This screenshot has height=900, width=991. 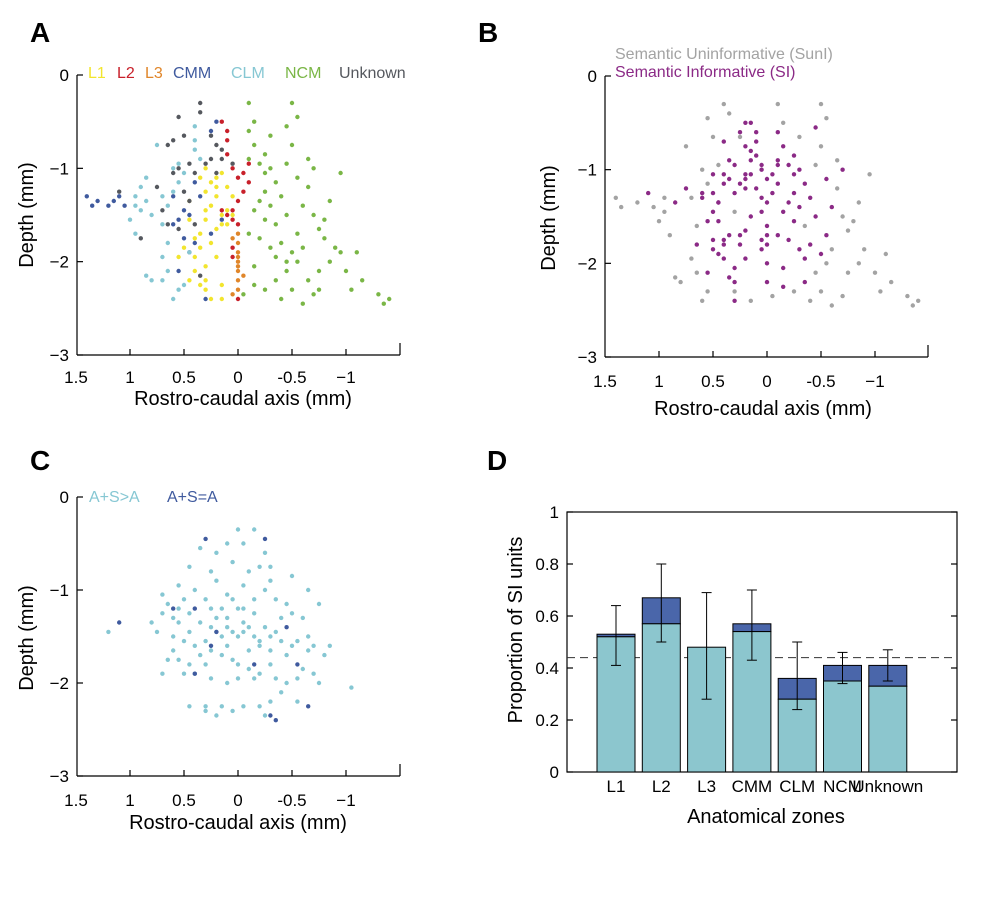 What do you see at coordinates (752, 668) in the screenshot?
I see `panel-d-bars` at bounding box center [752, 668].